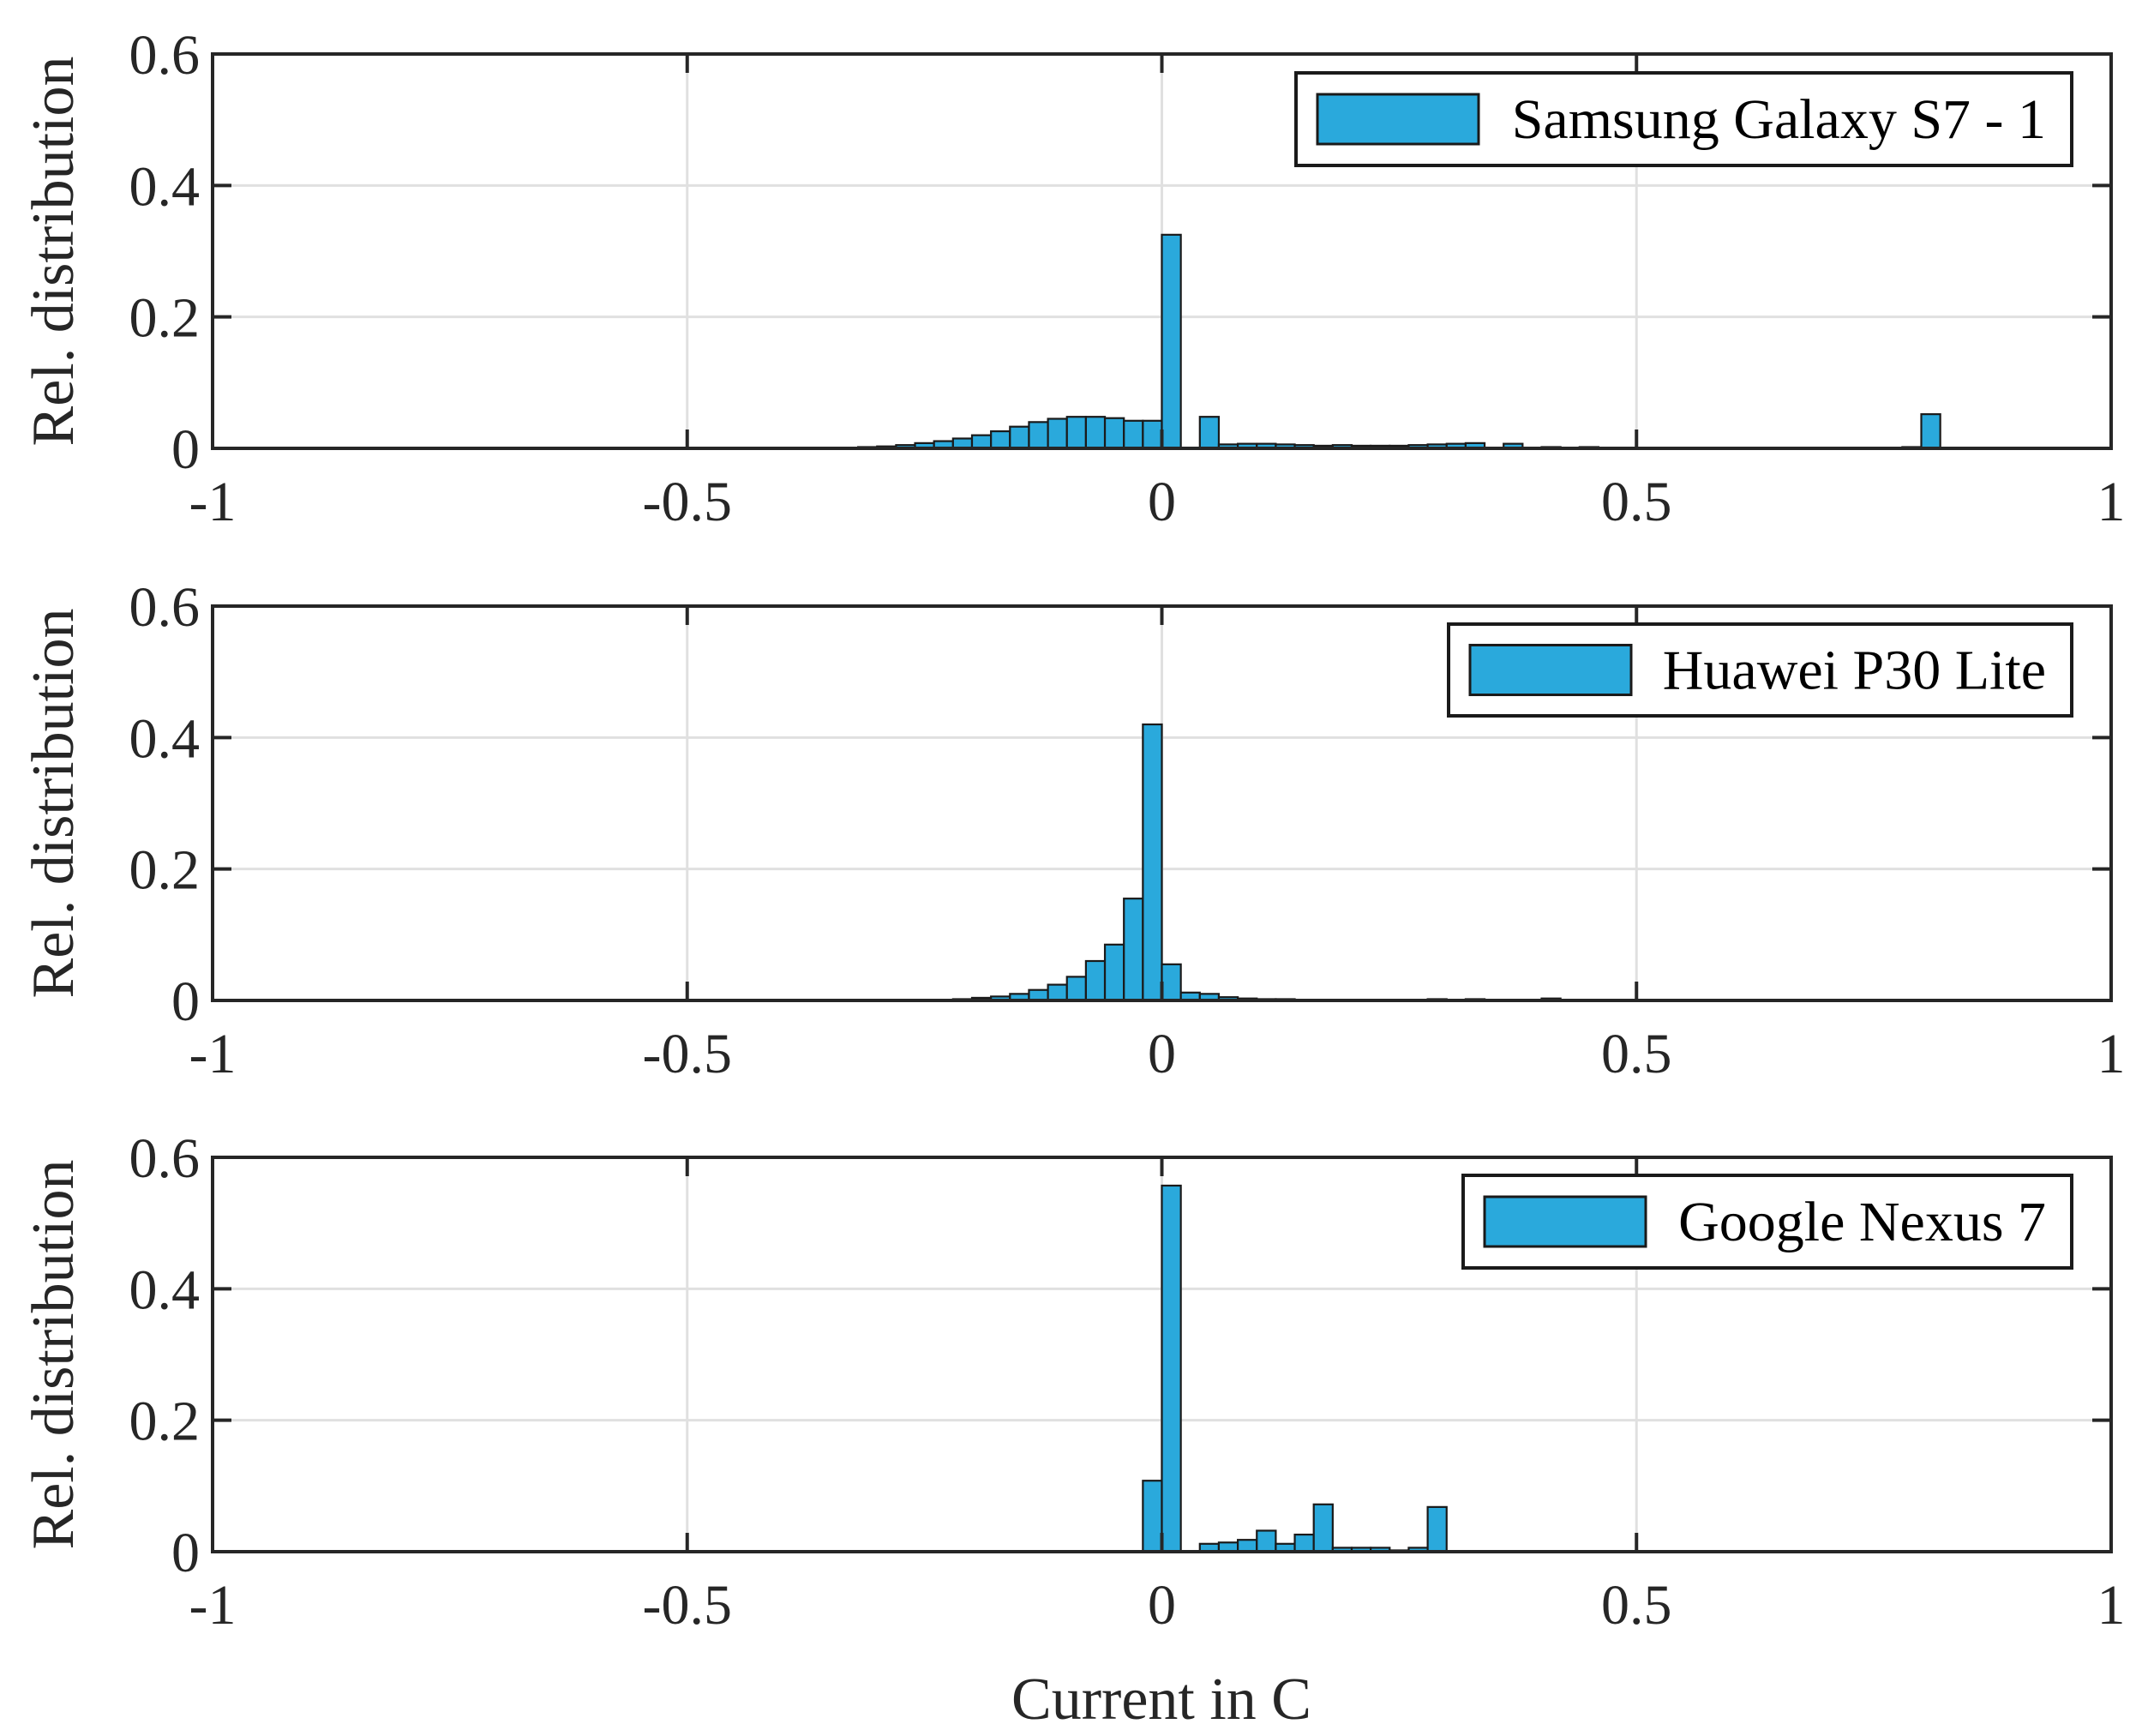  I want to click on legend-label: Samsung Galaxy S7 - 1, so click(1779, 119).